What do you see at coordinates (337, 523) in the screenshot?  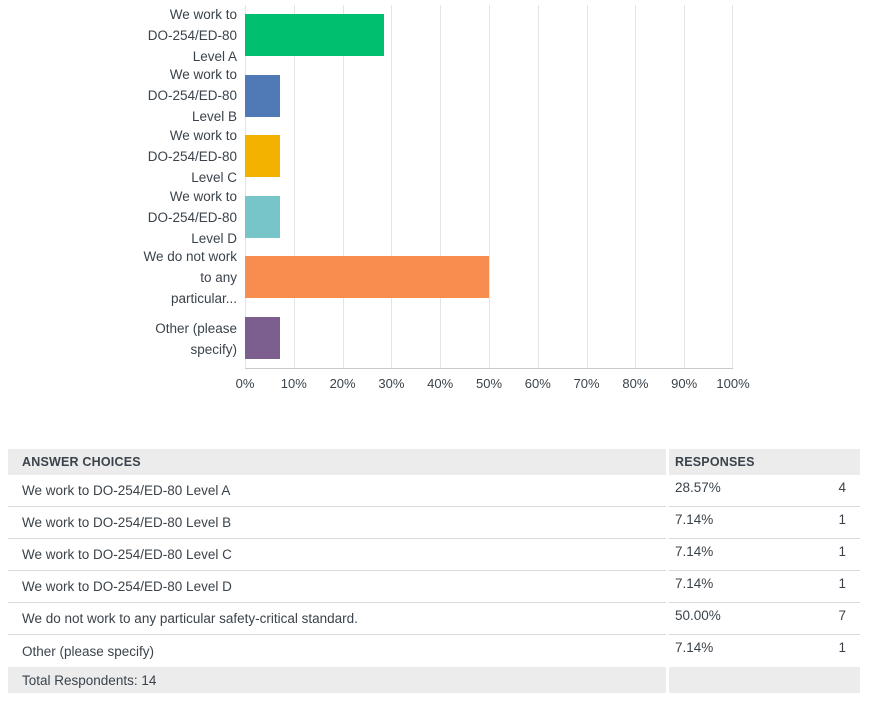 I see `answer-cell: We work to DO-254/ED-80 Level B` at bounding box center [337, 523].